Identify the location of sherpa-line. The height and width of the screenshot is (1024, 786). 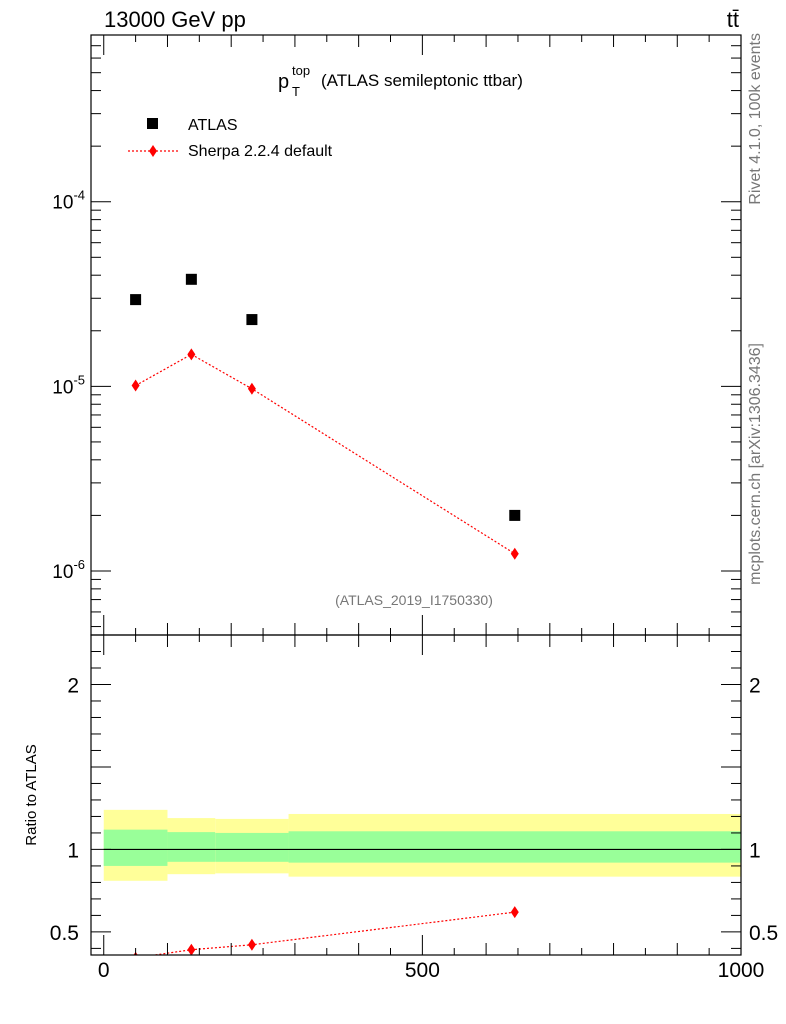
(325, 454).